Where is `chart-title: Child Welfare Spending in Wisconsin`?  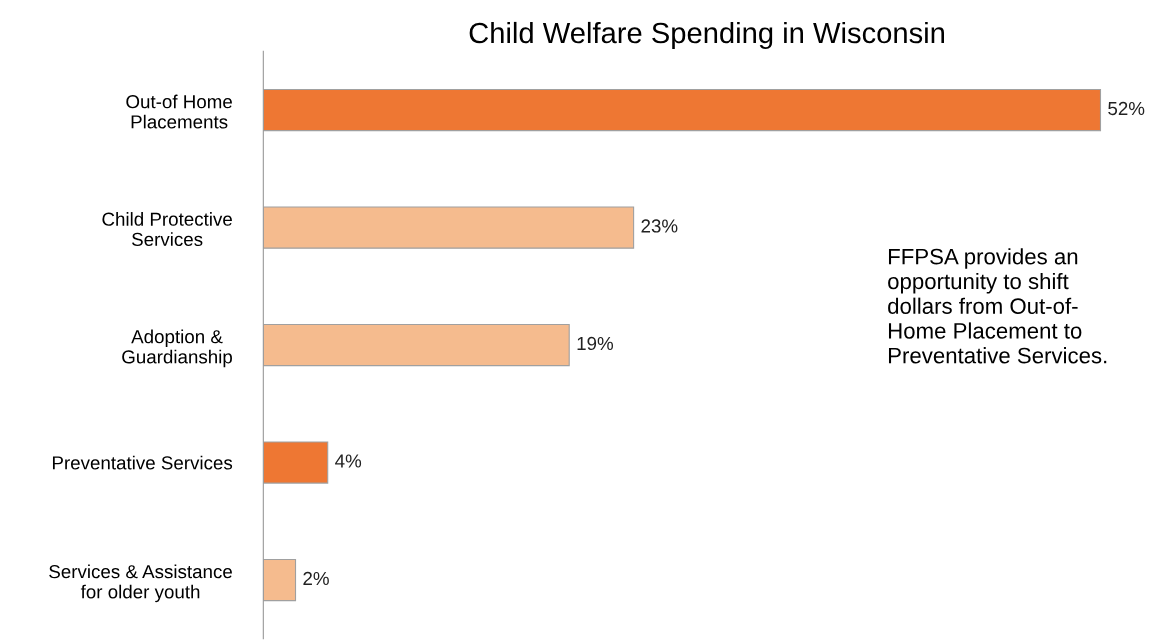 chart-title: Child Welfare Spending in Wisconsin is located at coordinates (706, 35).